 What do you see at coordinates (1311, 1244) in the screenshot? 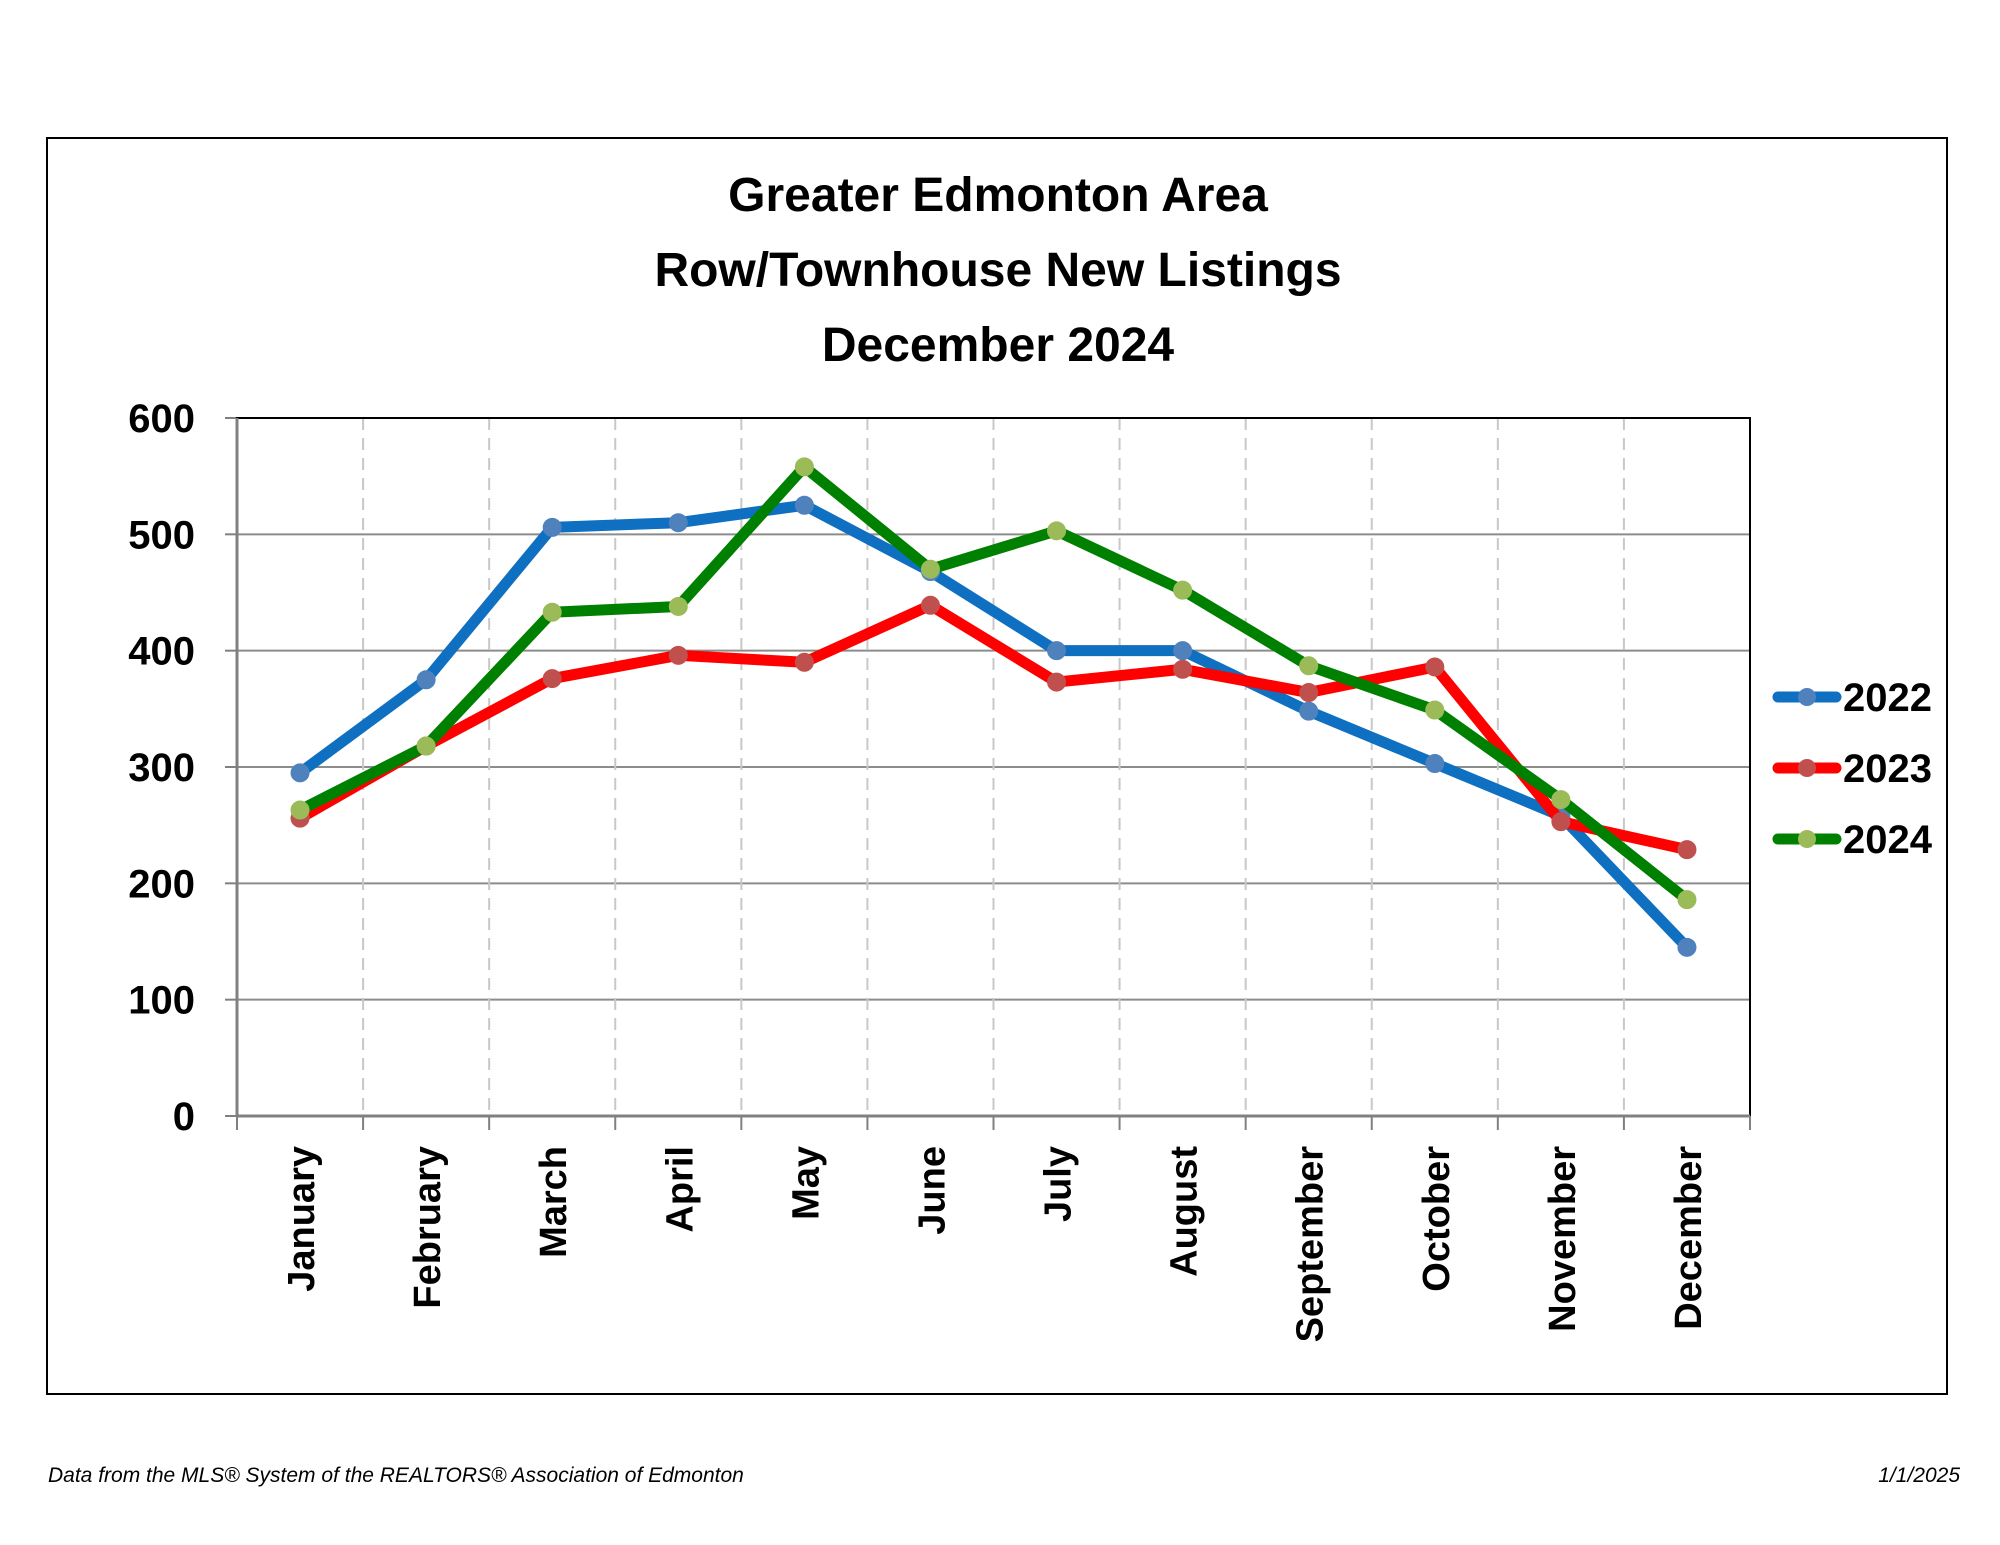
I see `x-tick-label: September` at bounding box center [1311, 1244].